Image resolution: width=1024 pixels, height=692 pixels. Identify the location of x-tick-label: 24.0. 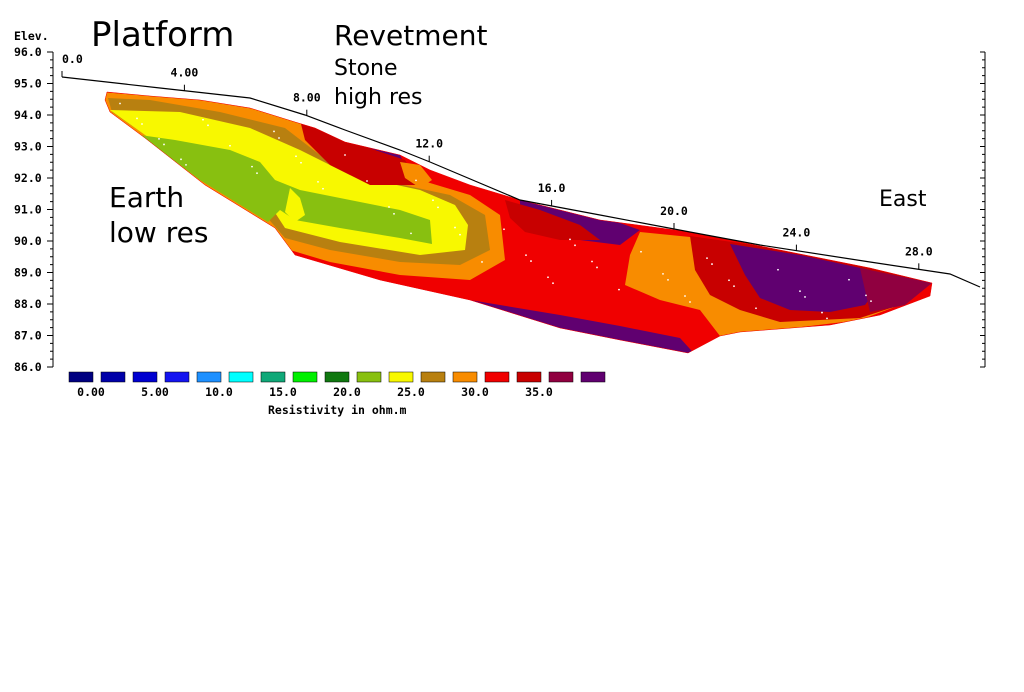
(797, 233).